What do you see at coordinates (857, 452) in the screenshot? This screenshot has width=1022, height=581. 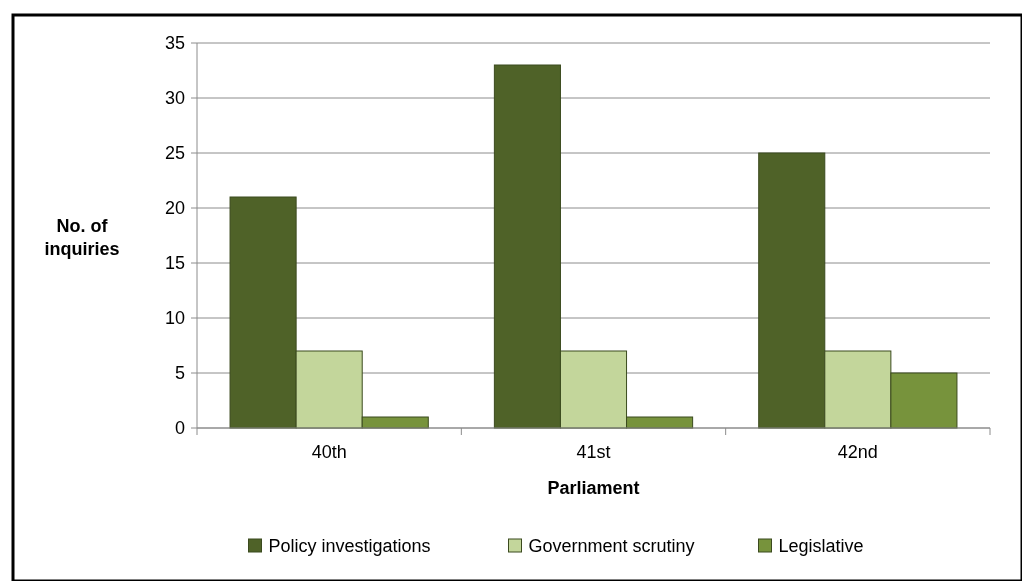 I see `x-tick-label: 42nd` at bounding box center [857, 452].